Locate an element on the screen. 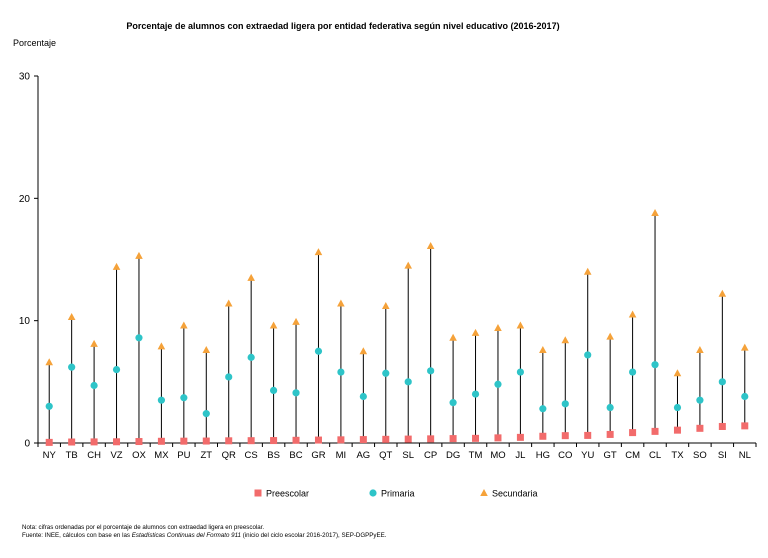  x-tick-label: CM is located at coordinates (632, 455).